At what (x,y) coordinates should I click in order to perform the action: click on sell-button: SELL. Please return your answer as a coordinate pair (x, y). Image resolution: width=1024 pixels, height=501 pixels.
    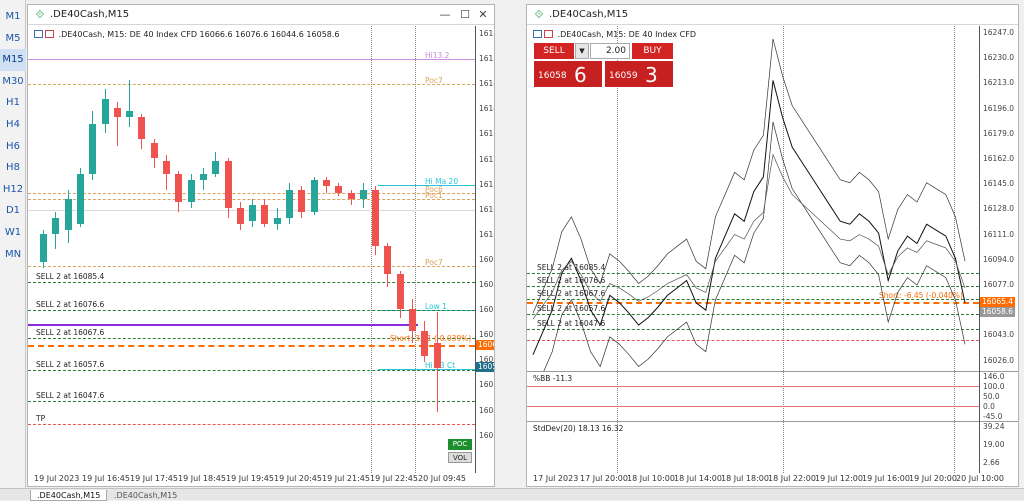
    Looking at the image, I should click on (554, 51).